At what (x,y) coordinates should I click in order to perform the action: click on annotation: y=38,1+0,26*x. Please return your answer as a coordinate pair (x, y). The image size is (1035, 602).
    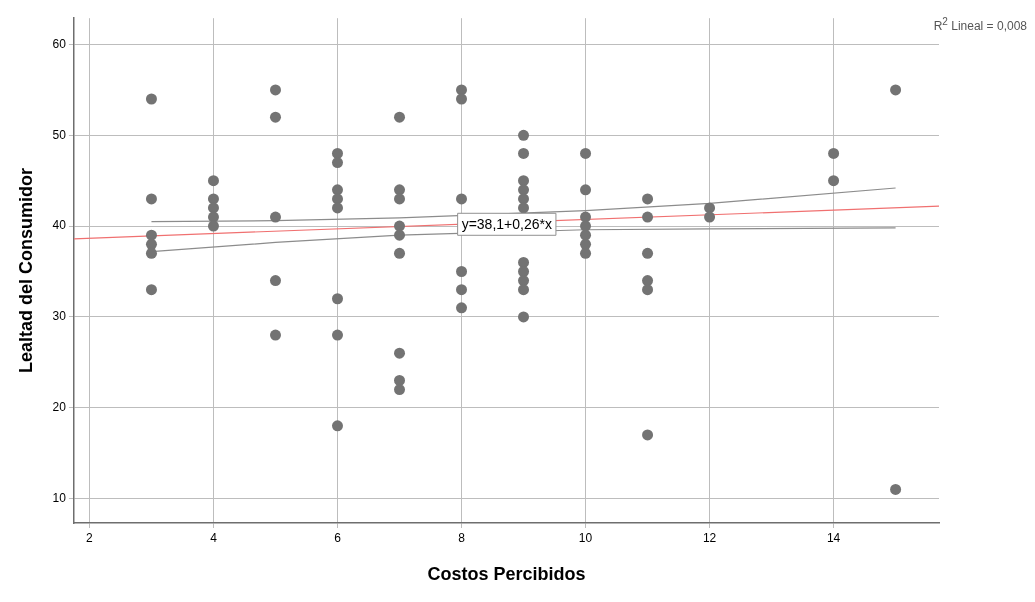
    Looking at the image, I should click on (506, 224).